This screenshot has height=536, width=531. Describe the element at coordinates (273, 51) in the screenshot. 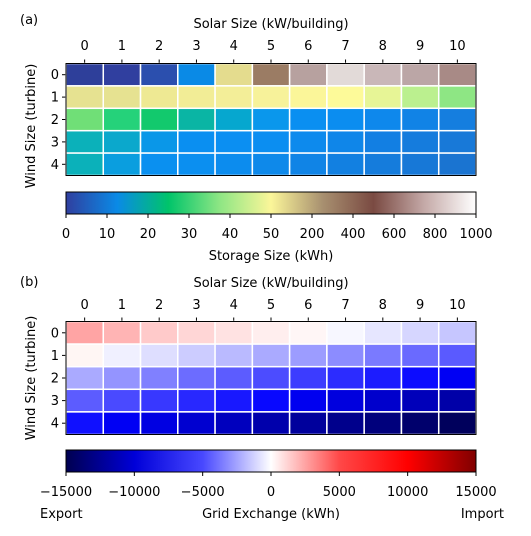

I see `x-tick-labels-a: 0 1 2 3 4 5 6 7 8 9 10` at that location.